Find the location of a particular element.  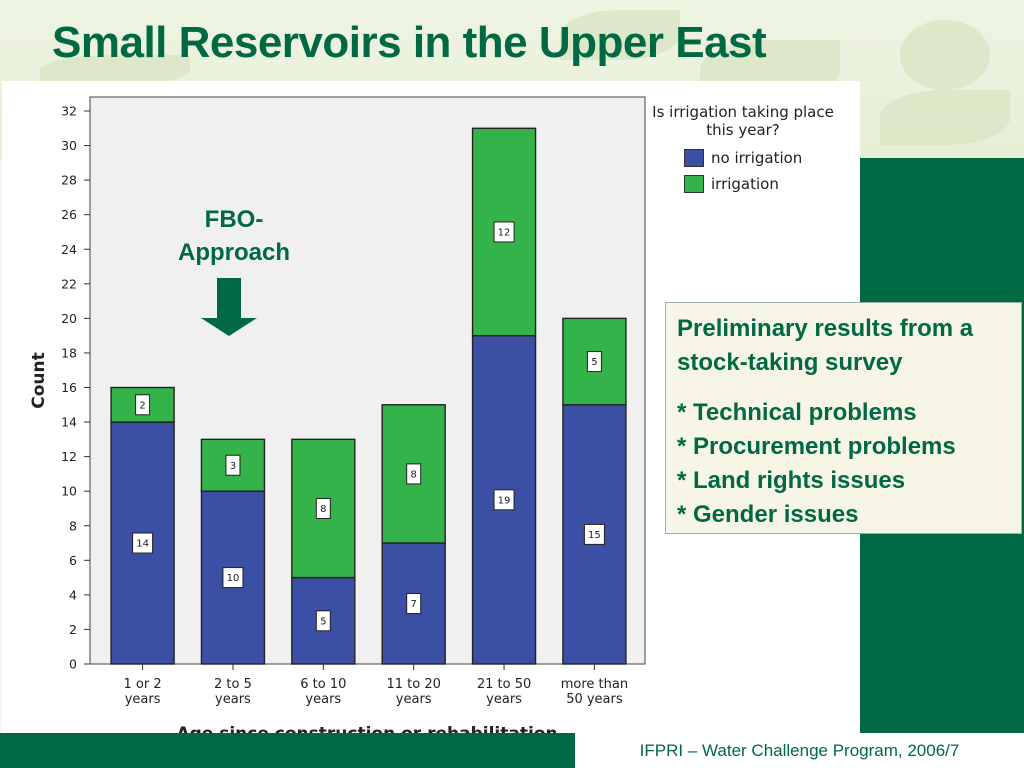

y-tick-label: 22 is located at coordinates (69, 283).